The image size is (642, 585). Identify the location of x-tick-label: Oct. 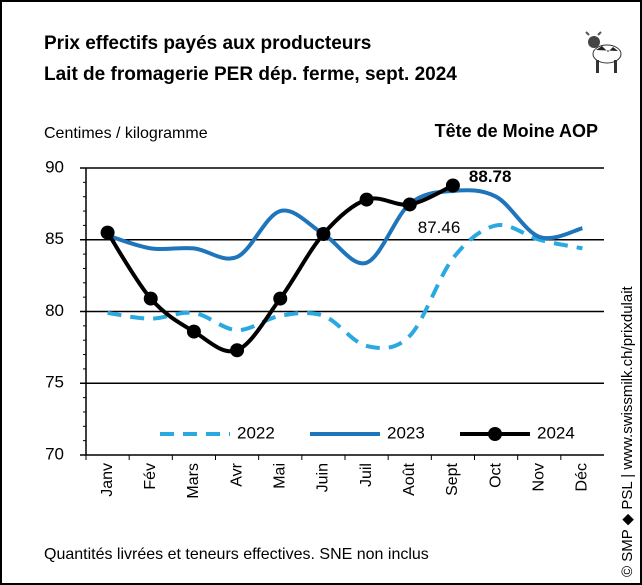
(495, 474).